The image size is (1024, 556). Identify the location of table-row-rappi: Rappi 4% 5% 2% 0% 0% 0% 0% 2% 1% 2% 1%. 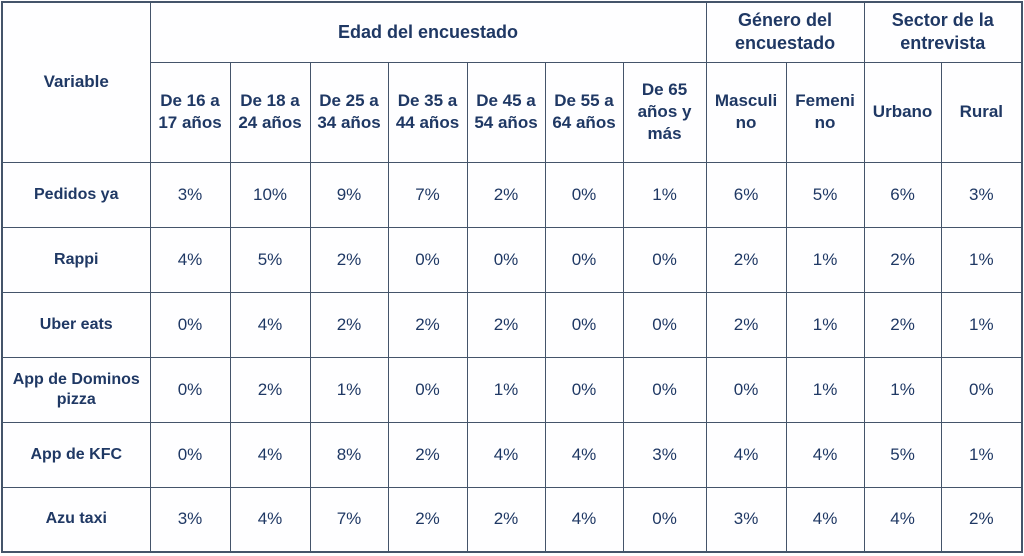
(512, 259).